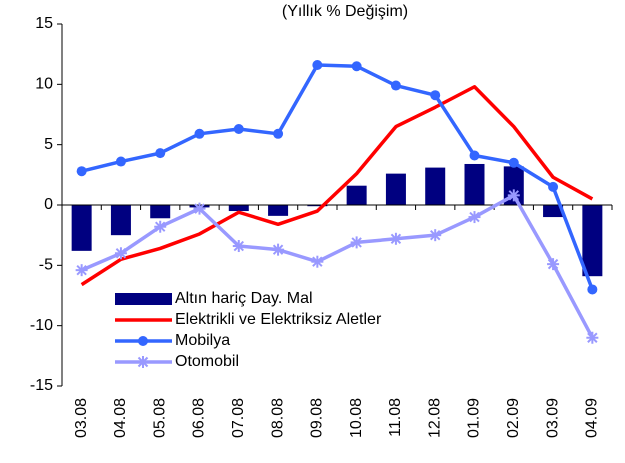 Image resolution: width=625 pixels, height=463 pixels. I want to click on x-tick-label: 09.08, so click(317, 418).